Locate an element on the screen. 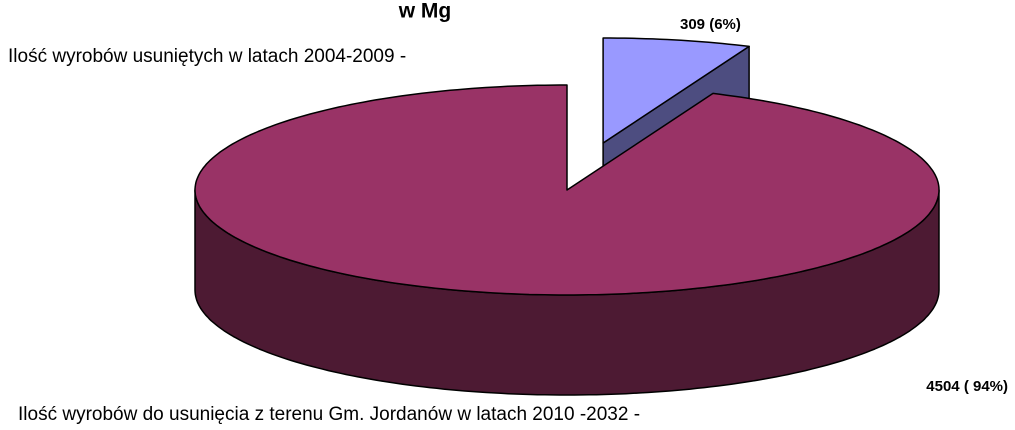  value-label: 309 (6%) is located at coordinates (710, 24).